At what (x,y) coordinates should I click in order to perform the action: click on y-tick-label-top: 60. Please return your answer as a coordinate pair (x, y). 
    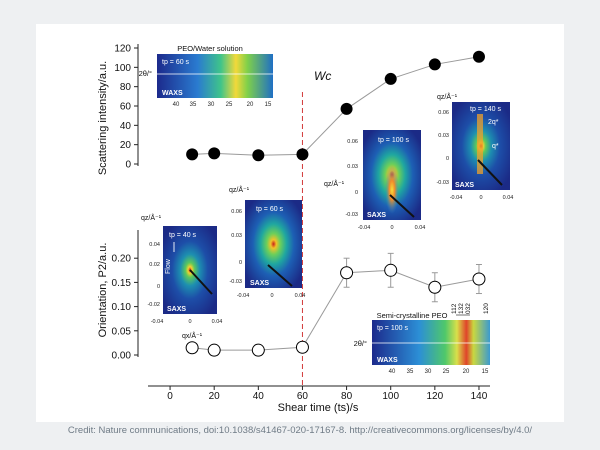
    Looking at the image, I should click on (126, 107).